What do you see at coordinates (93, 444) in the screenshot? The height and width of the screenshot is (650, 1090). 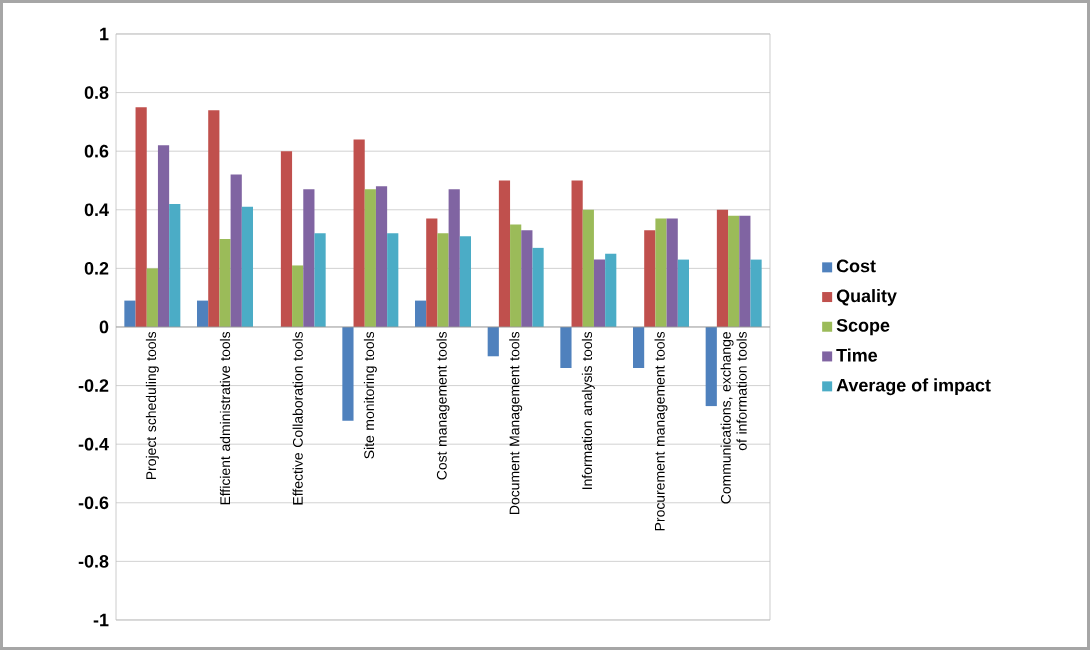 I see `y-tick-label: -0.4` at bounding box center [93, 444].